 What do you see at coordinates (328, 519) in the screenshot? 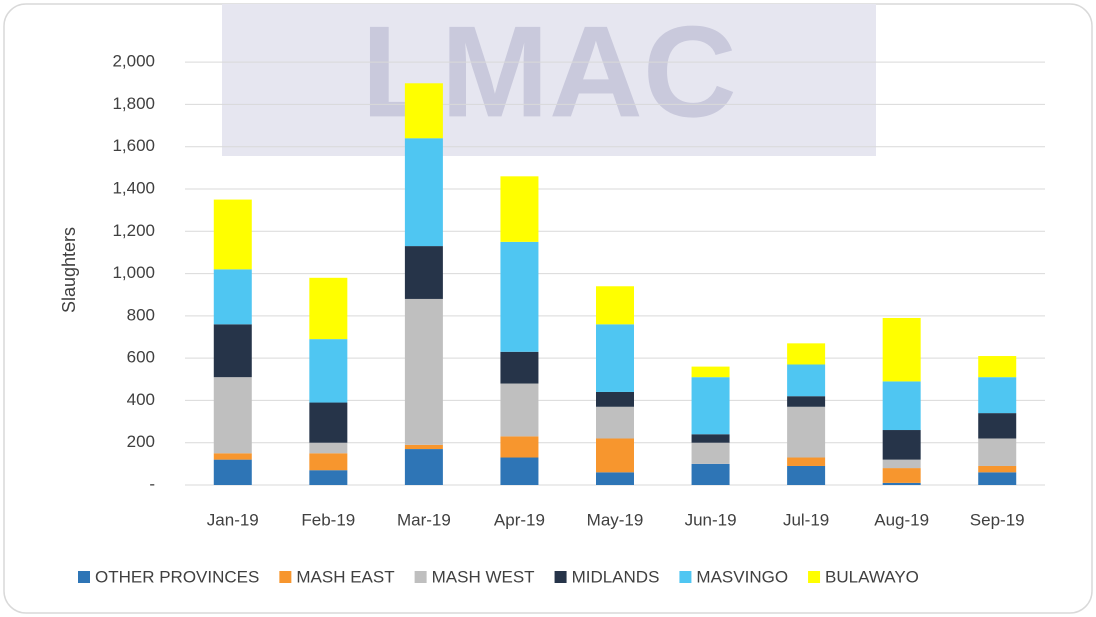
I see `x-tick-label: Feb-19` at bounding box center [328, 519].